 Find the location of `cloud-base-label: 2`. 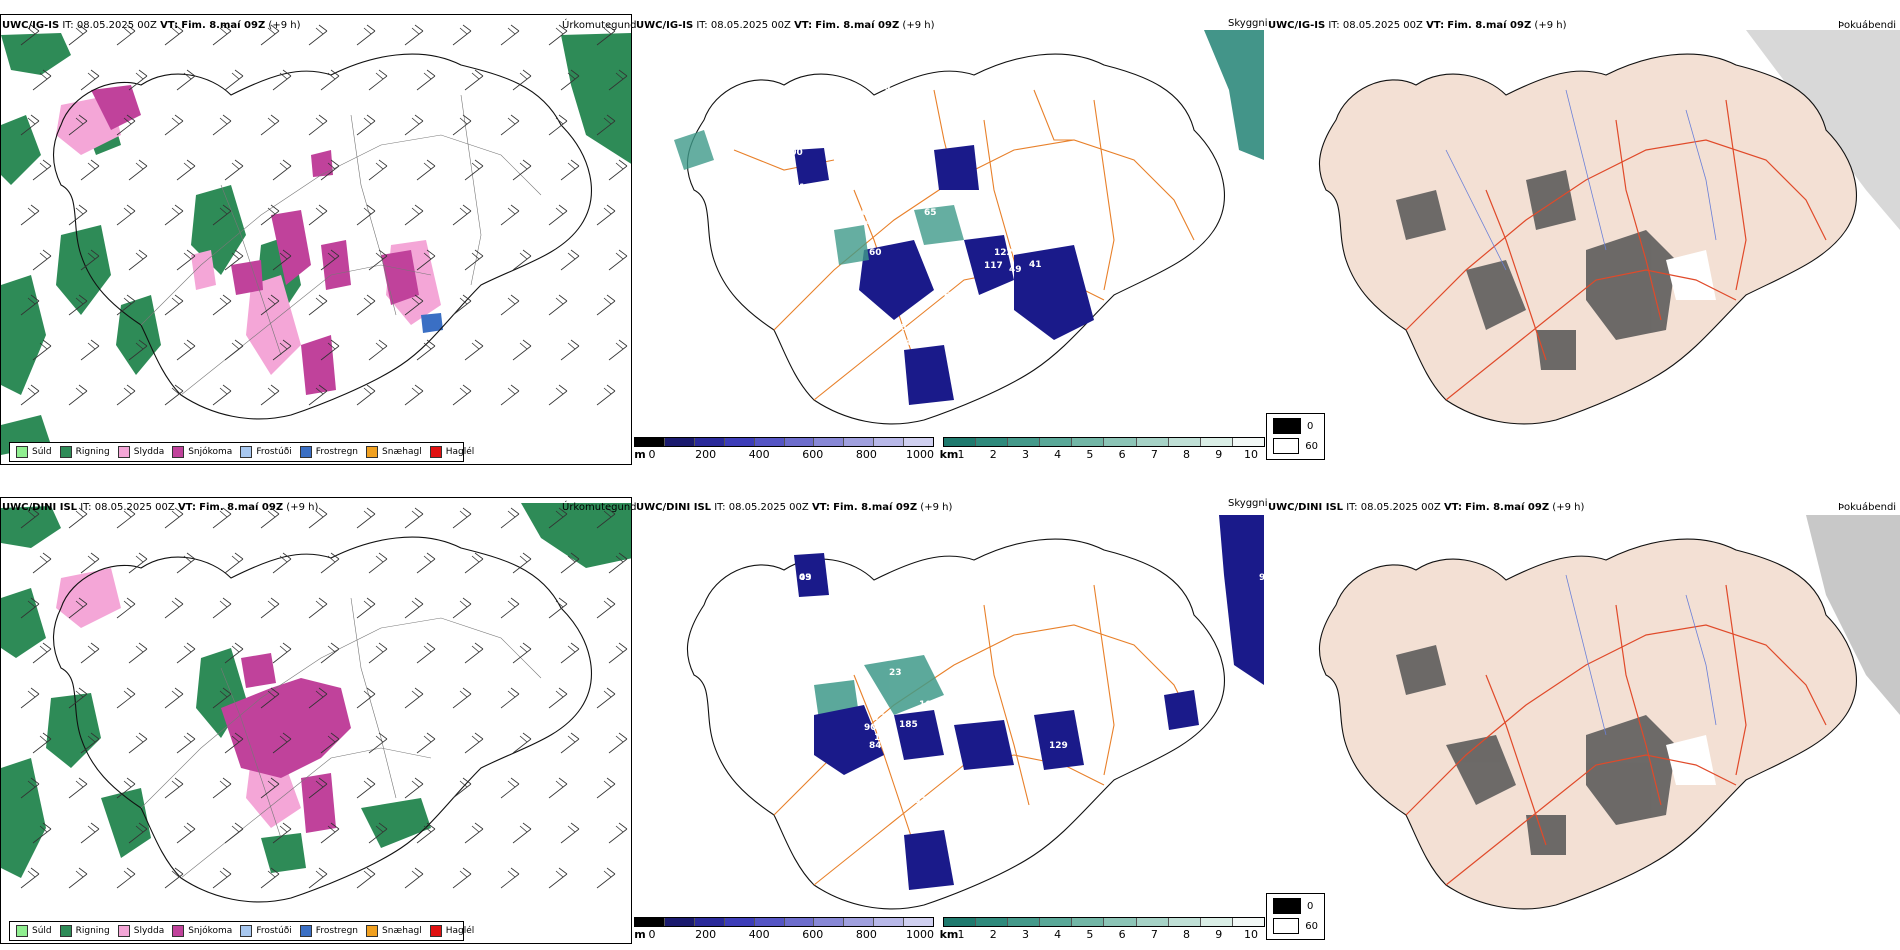

cloud-base-label: 2 is located at coordinates (797, 73).